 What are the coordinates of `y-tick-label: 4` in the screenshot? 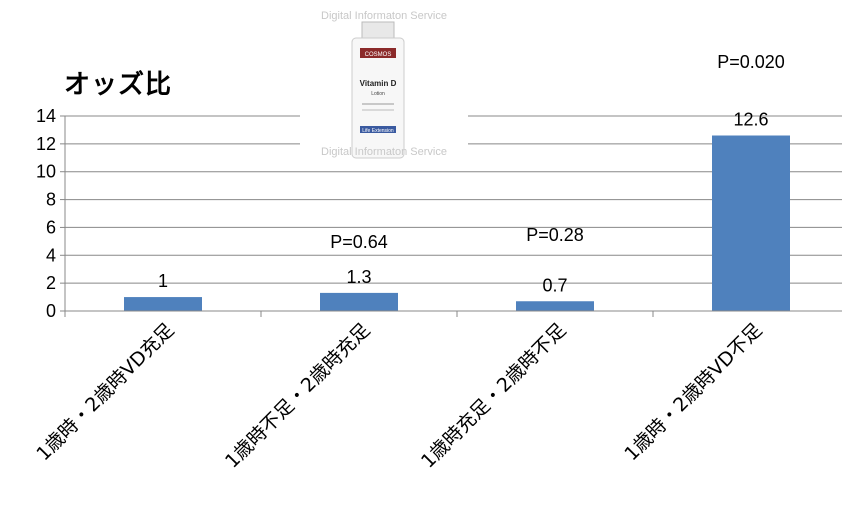 It's located at (51, 255).